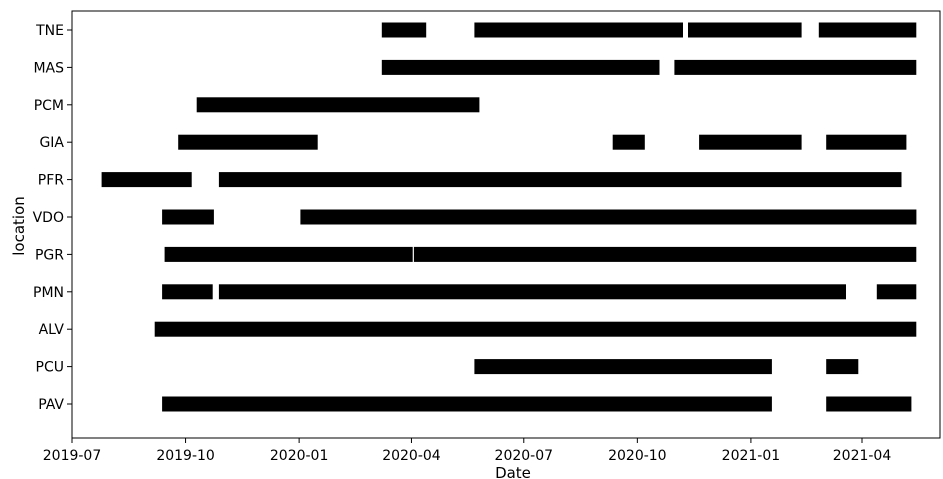 Image resolution: width=943 pixels, height=479 pixels. I want to click on y-tick-label: PCM, so click(49, 106).